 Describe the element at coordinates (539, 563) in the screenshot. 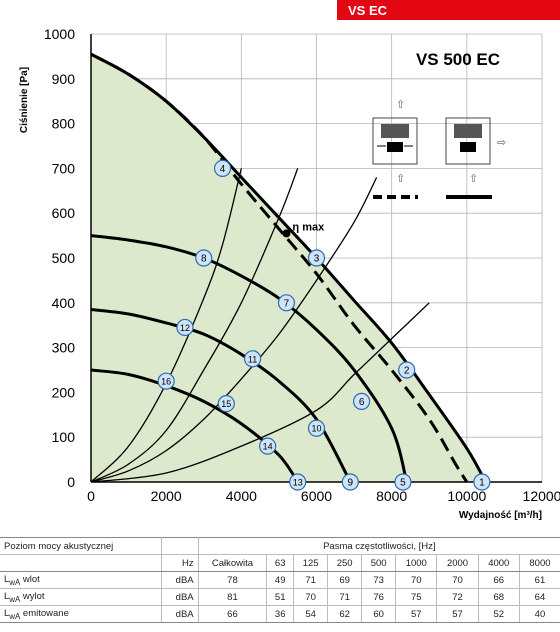

I see `band-header: 8000` at that location.